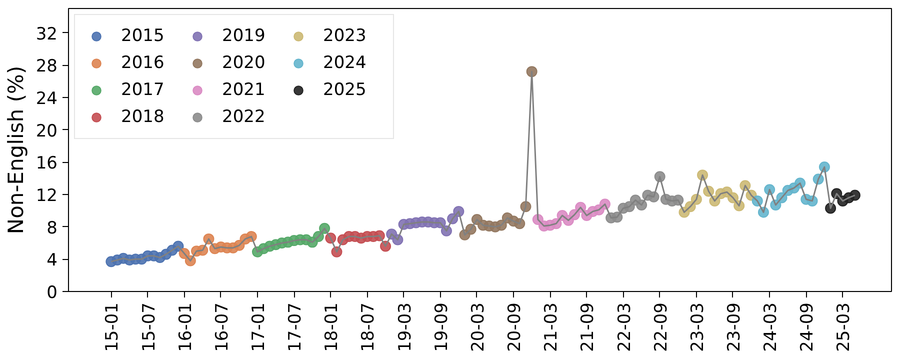  What do you see at coordinates (222, 327) in the screenshot?
I see `x-tick-label: 16-07` at bounding box center [222, 327].